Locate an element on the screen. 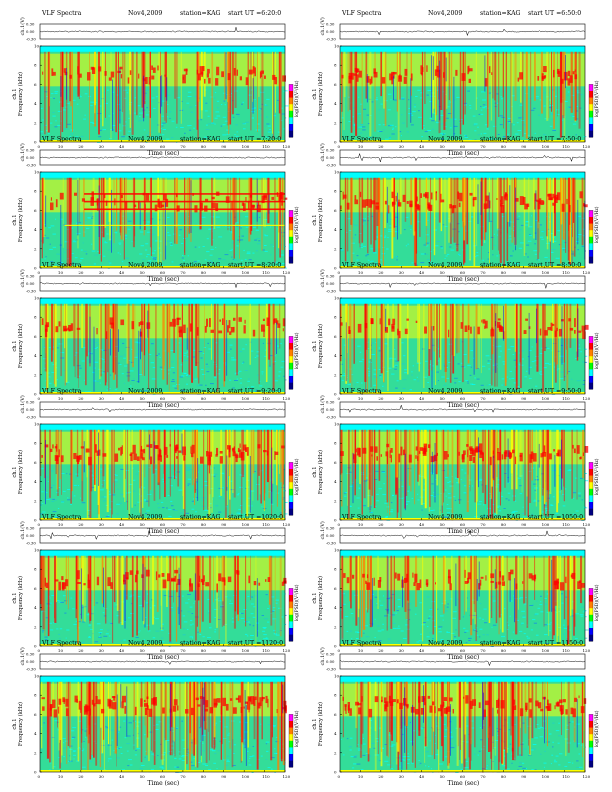  panel-date: Nov4,2009 is located at coordinates (145, 139).